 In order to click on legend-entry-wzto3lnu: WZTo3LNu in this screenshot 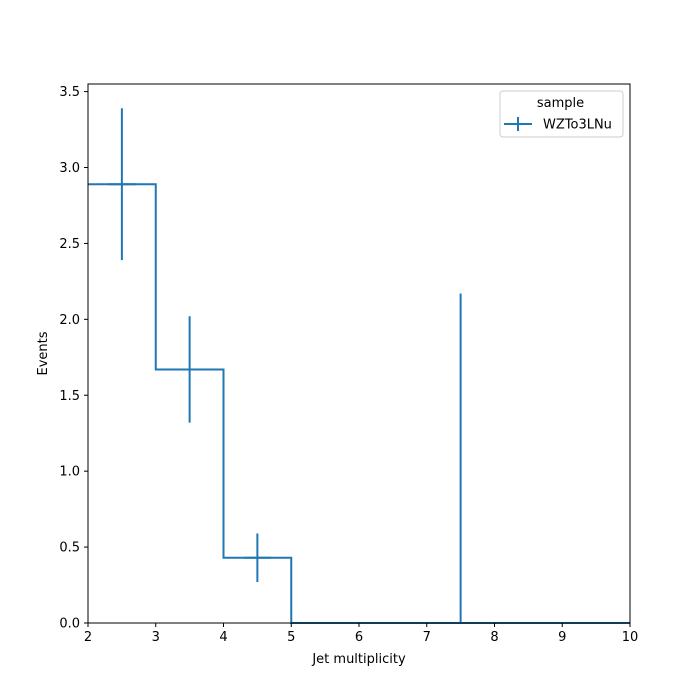, I will do `click(577, 125)`.